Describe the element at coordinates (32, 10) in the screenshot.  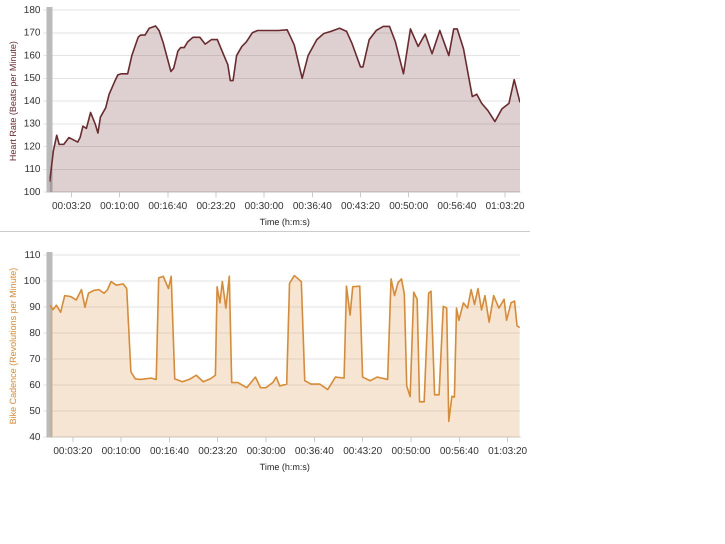
I see `y-tick-label: 180` at that location.